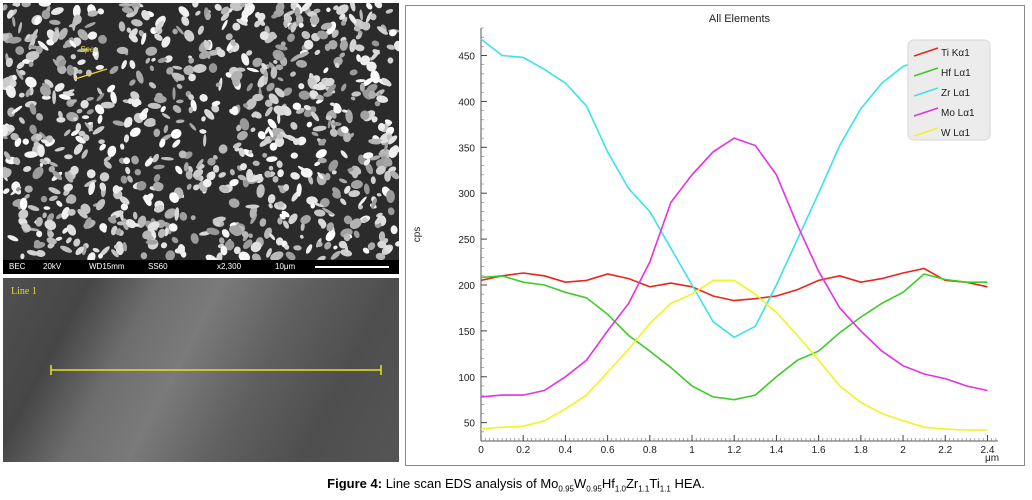  What do you see at coordinates (861, 450) in the screenshot?
I see `x-tick-label: 1.8` at bounding box center [861, 450].